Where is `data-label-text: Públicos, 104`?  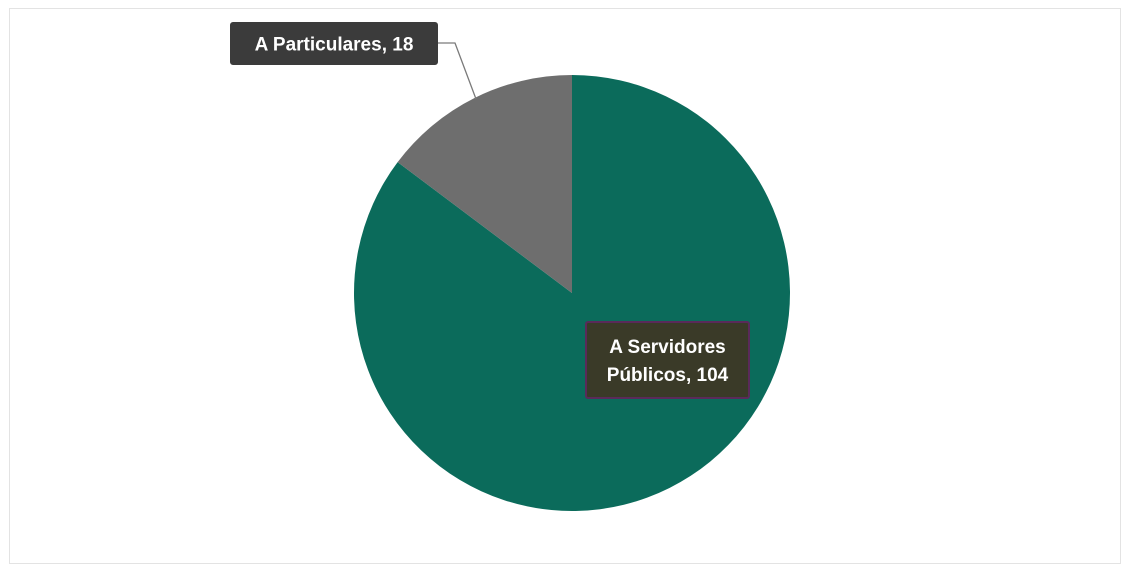 data-label-text: Públicos, 104 is located at coordinates (668, 375).